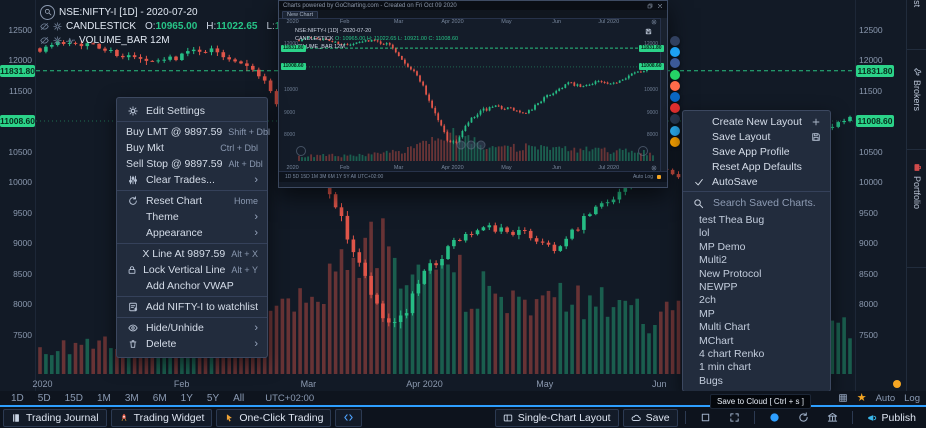 The width and height of the screenshot is (926, 428). What do you see at coordinates (213, 398) in the screenshot?
I see `timeframe-5y: 5Y` at bounding box center [213, 398].